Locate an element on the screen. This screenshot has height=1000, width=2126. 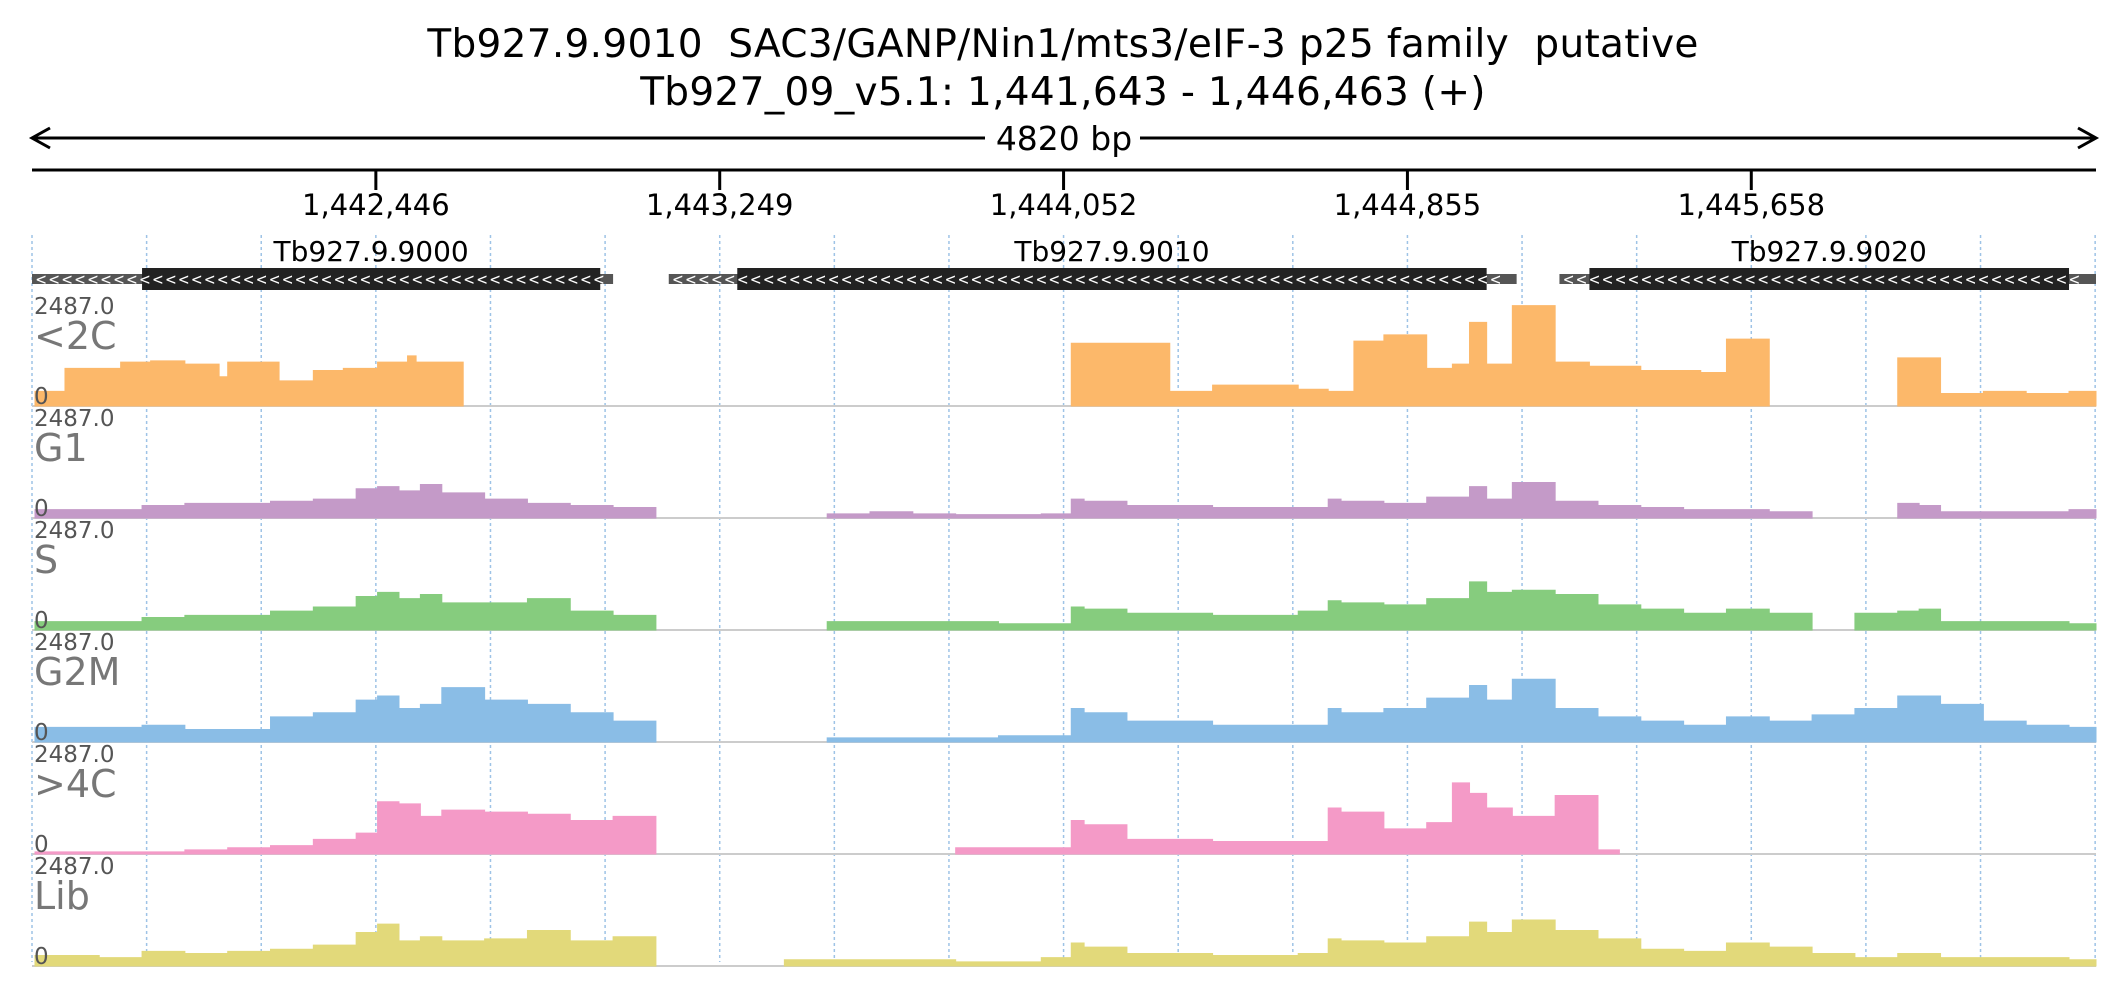
tick-label: 1,442,446 is located at coordinates (376, 205).